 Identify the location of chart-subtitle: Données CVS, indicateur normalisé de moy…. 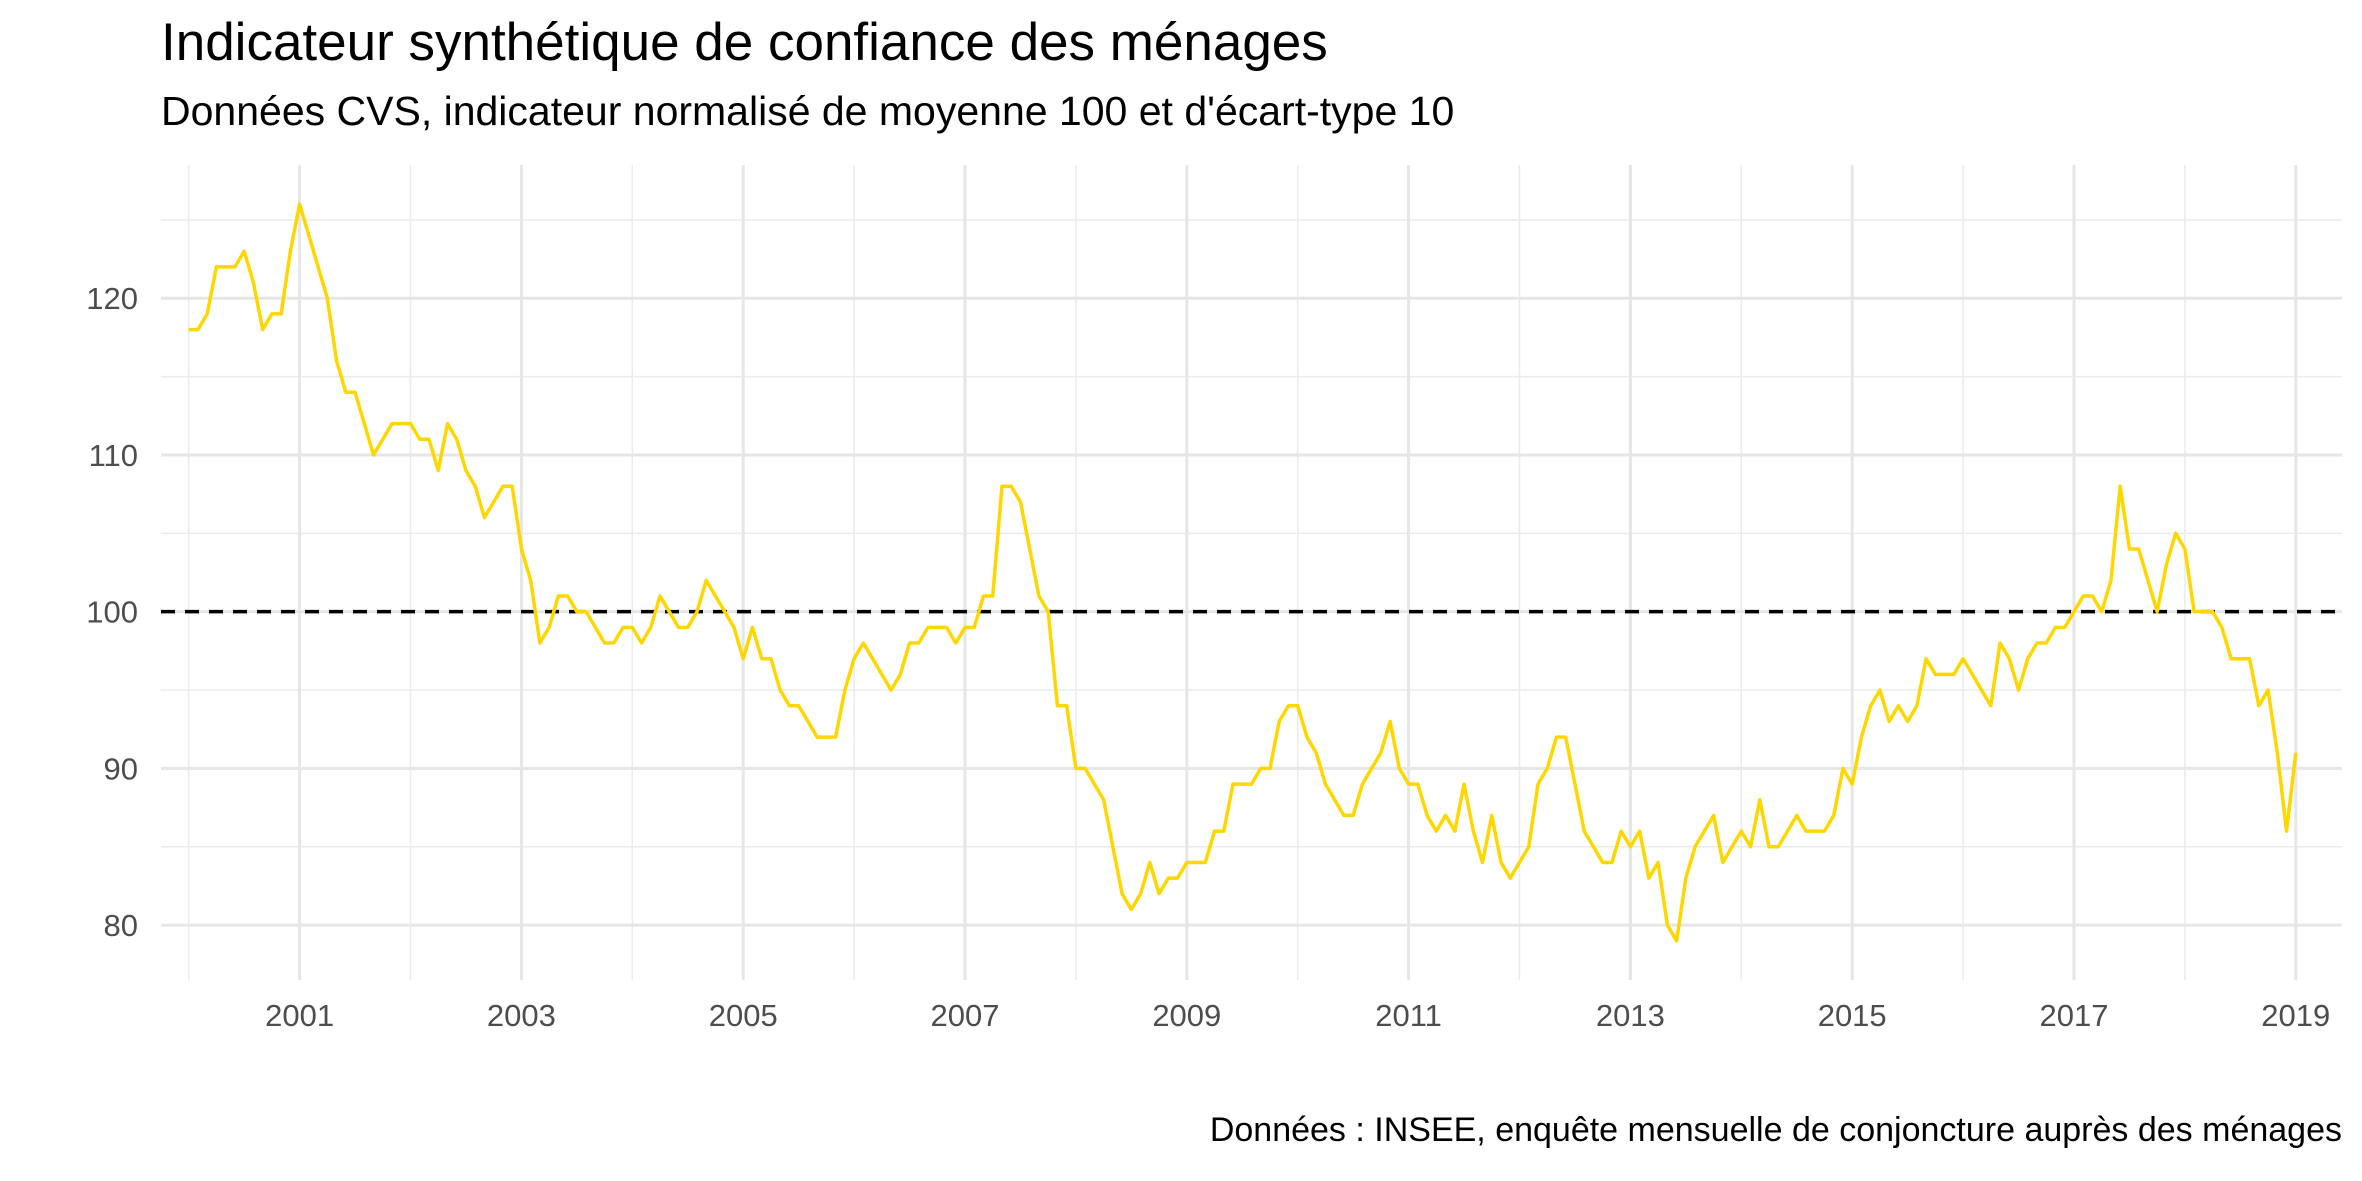
(808, 111).